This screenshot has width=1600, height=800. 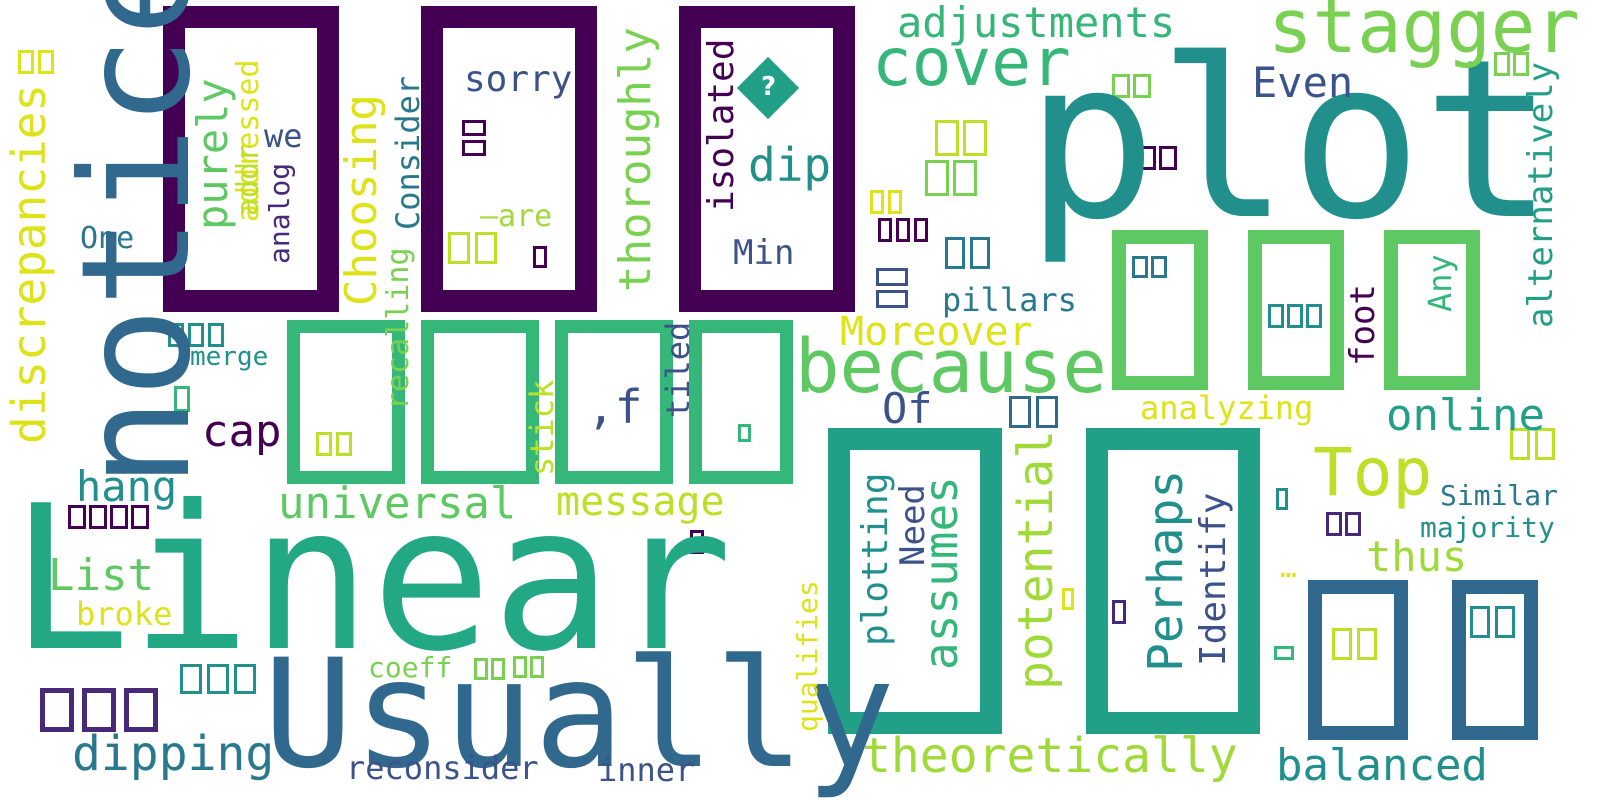 I want to click on word-coeff: coeff, so click(x=410, y=667).